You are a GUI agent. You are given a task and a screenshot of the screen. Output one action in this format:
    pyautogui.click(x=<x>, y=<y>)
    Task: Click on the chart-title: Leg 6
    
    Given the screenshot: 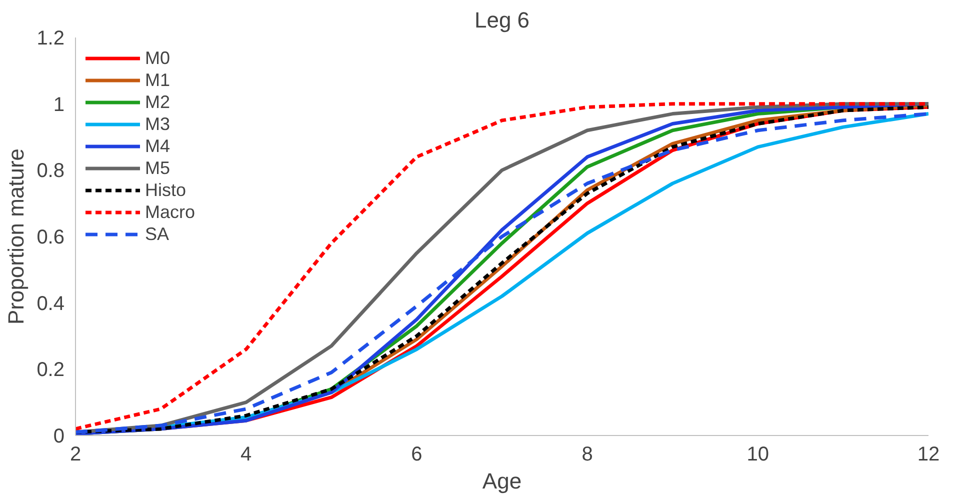 What is the action you would take?
    pyautogui.click(x=502, y=20)
    